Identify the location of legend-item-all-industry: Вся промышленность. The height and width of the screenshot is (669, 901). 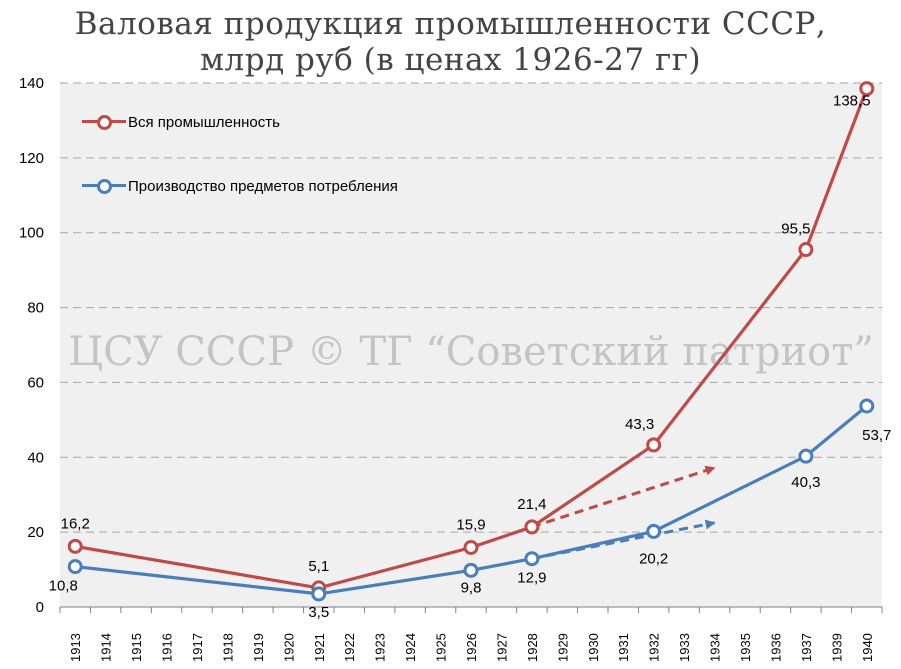
(181, 122).